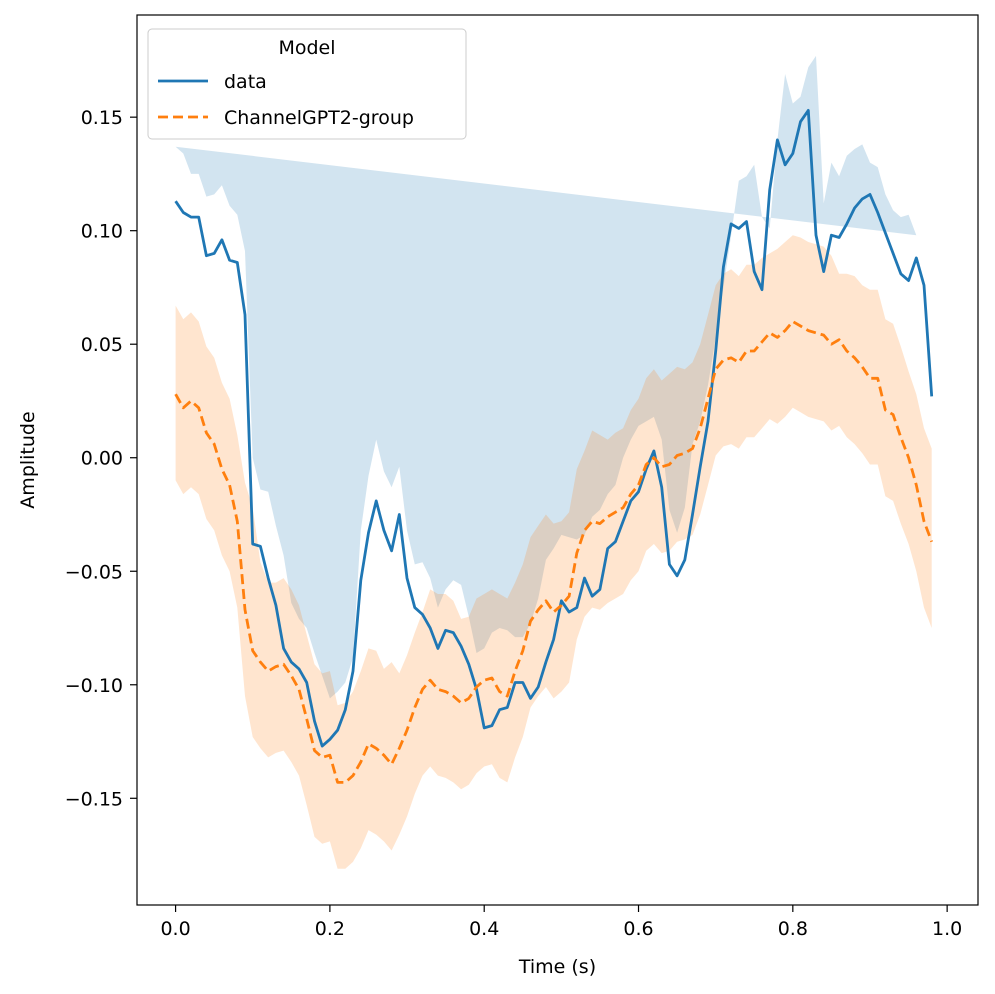 The width and height of the screenshot is (995, 994). What do you see at coordinates (94, 572) in the screenshot?
I see `y-tick-label: −0.05` at bounding box center [94, 572].